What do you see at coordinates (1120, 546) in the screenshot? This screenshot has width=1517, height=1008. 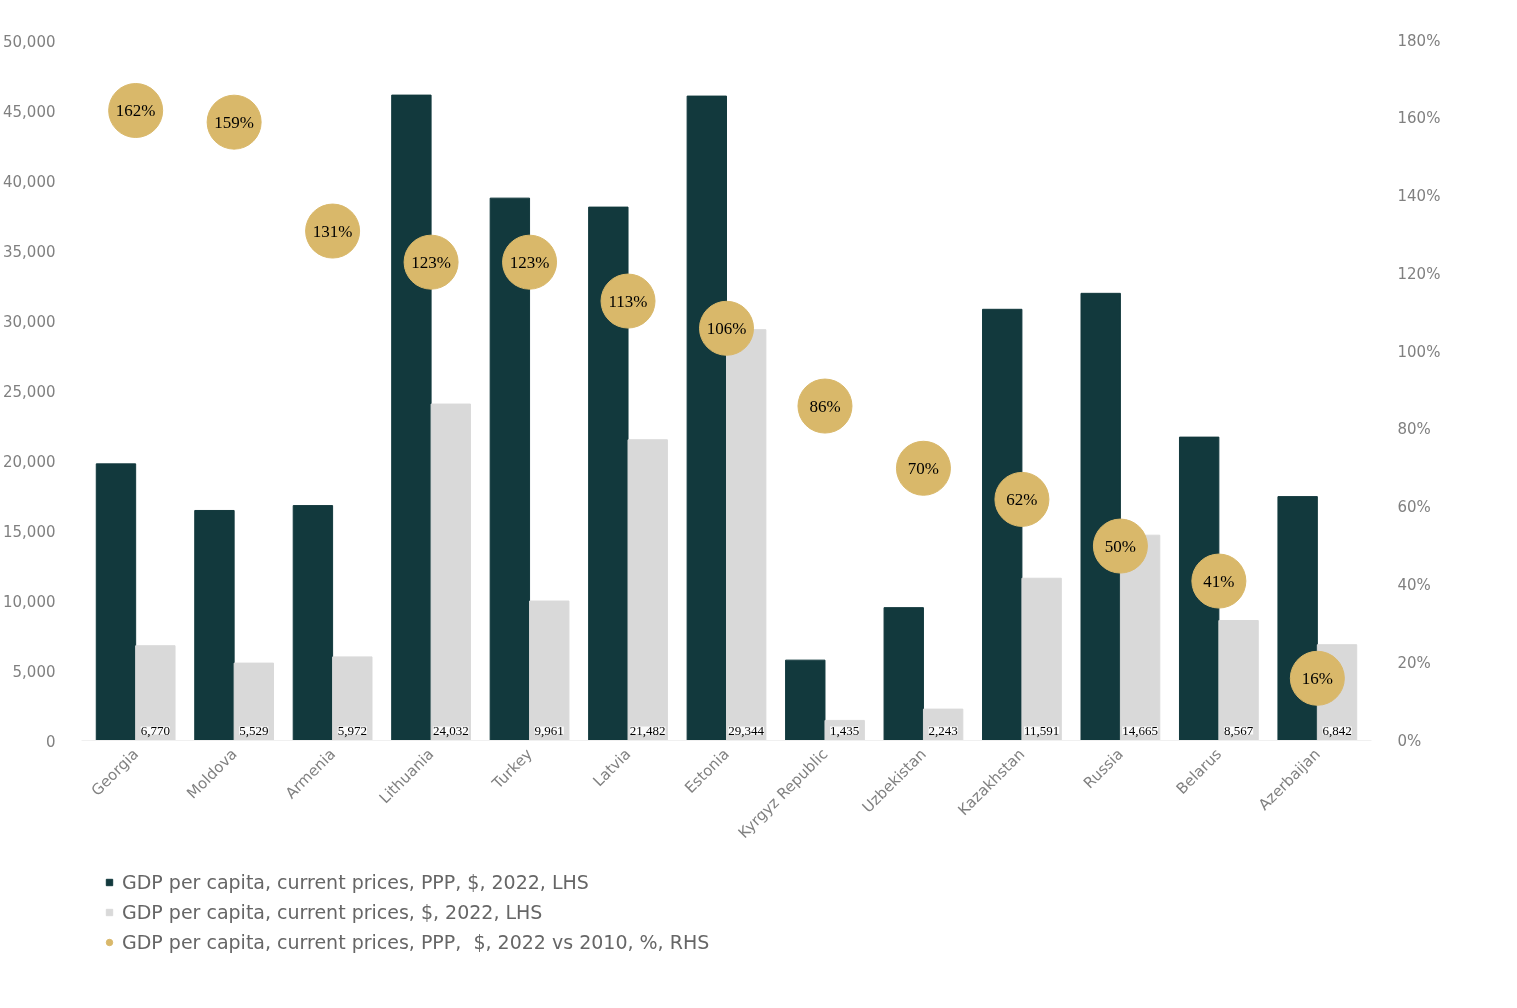 I see `data-label: 50%` at bounding box center [1120, 546].